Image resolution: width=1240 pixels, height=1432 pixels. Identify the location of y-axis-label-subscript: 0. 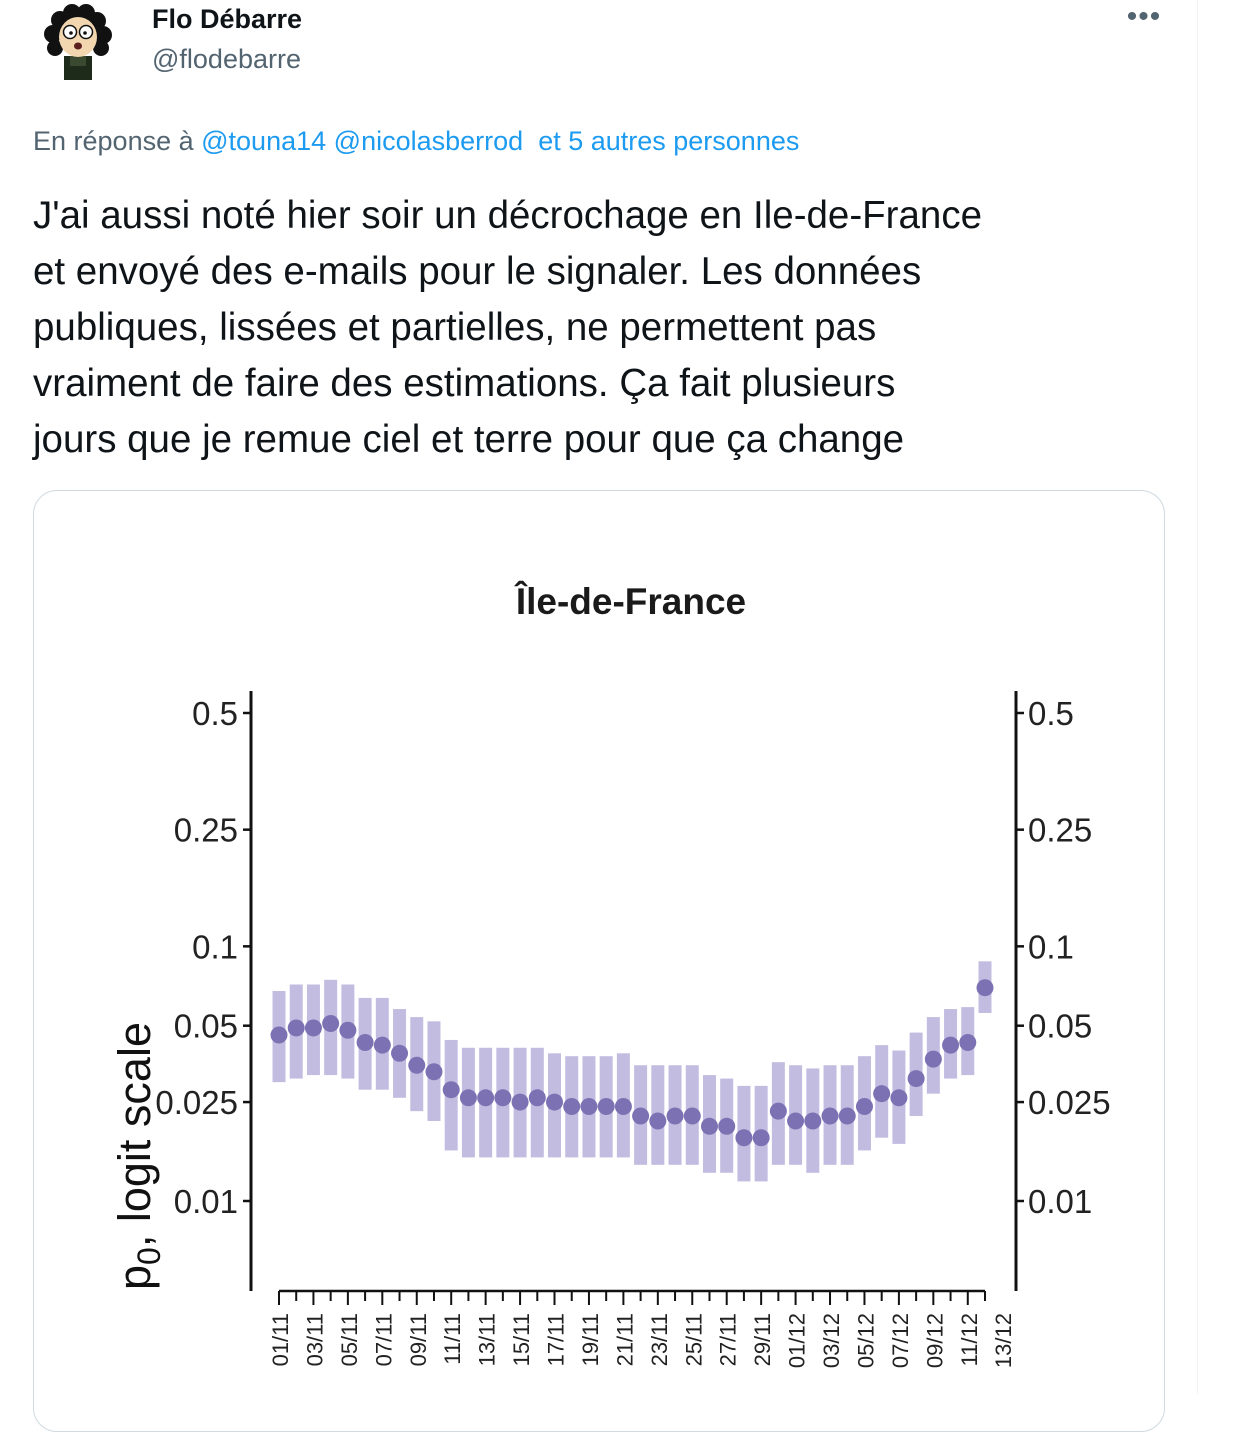
(149, 1256).